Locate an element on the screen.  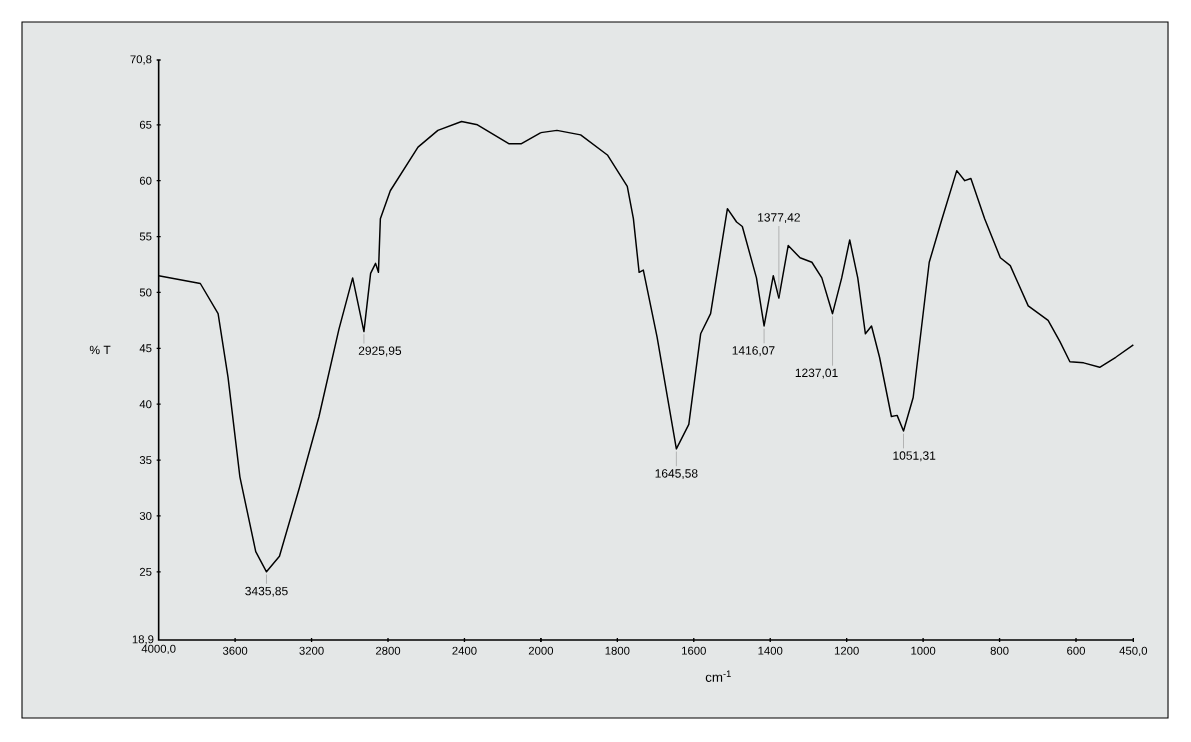
y-tick-label: 40 is located at coordinates (145, 404).